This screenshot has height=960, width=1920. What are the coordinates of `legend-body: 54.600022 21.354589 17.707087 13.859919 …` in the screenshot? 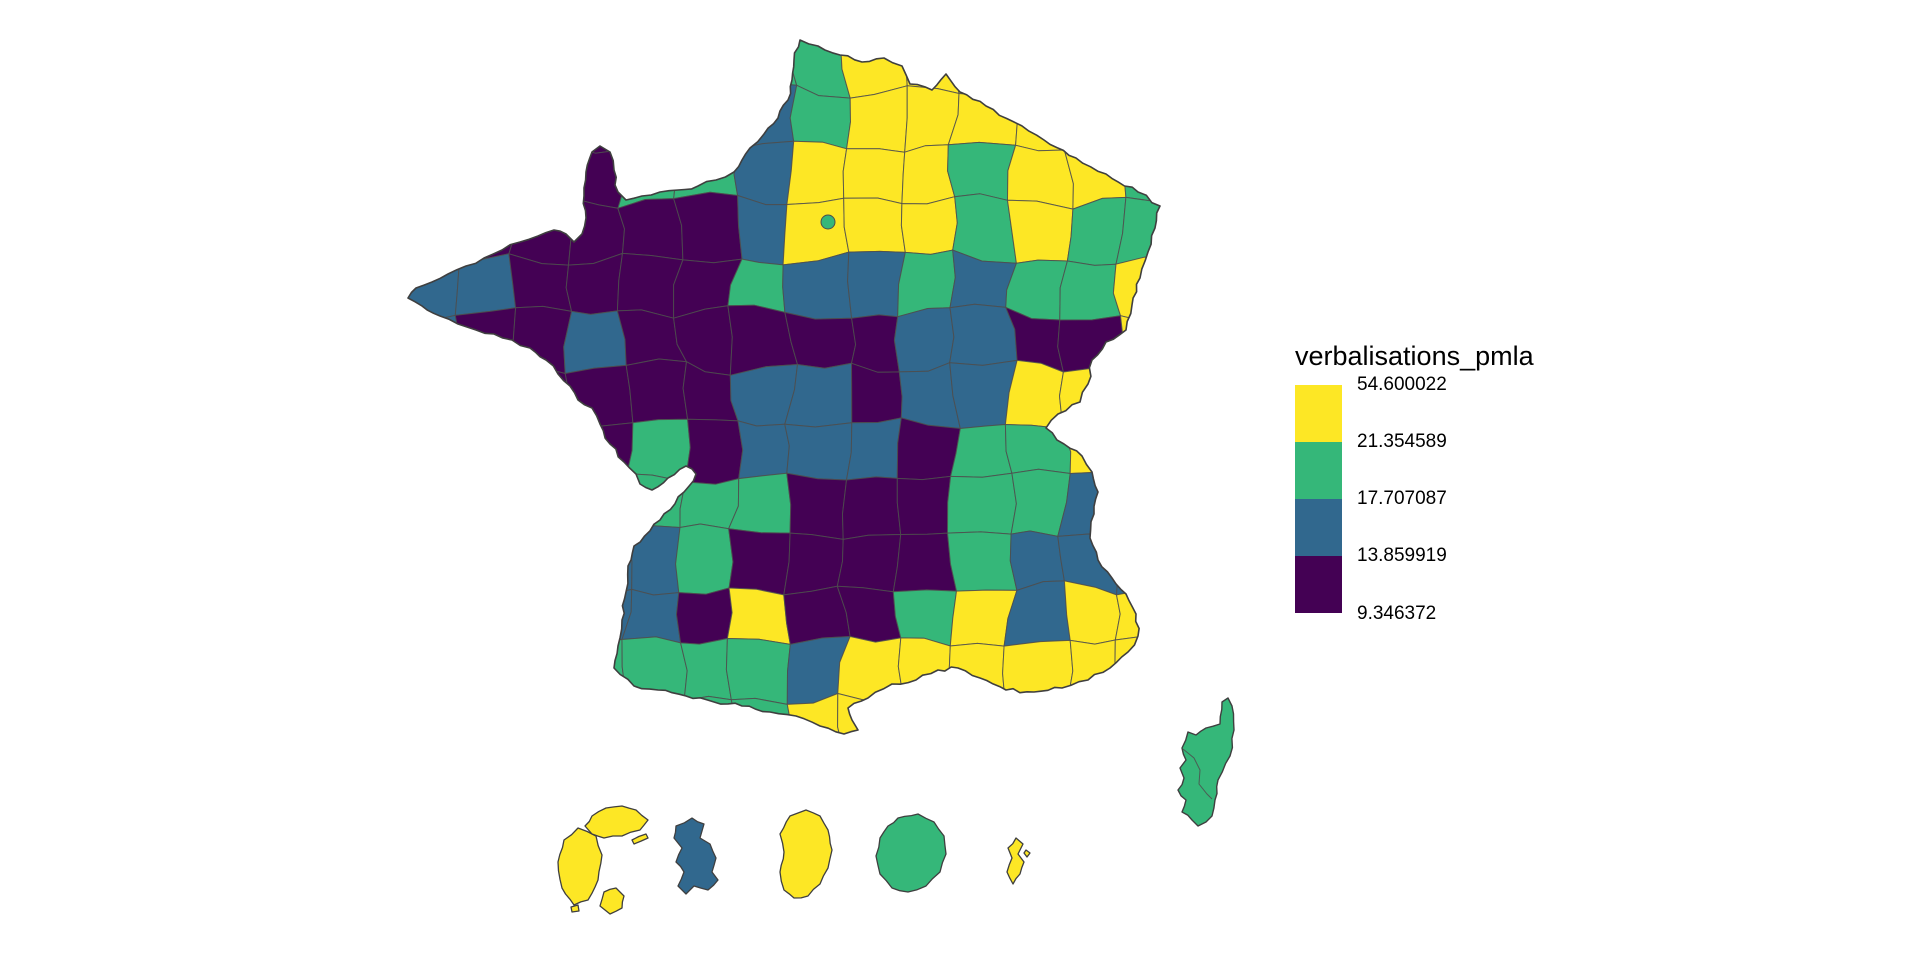 It's located at (1425, 499).